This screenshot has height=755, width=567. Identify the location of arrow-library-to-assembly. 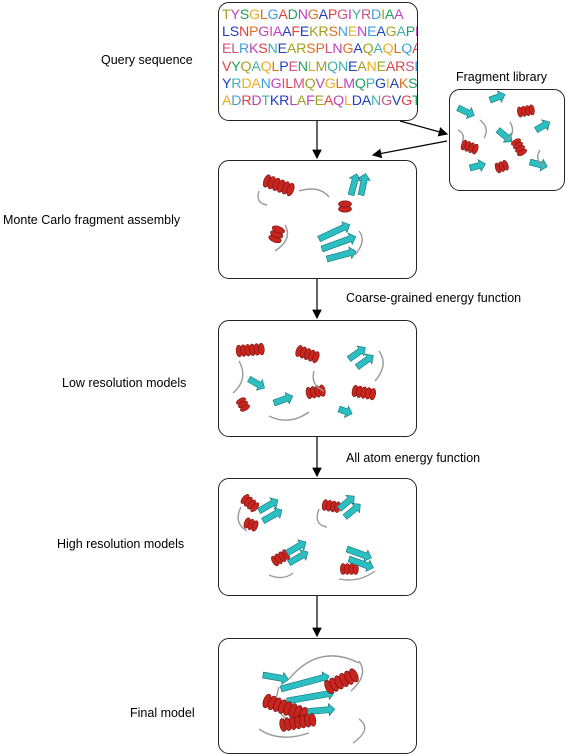
(409, 149).